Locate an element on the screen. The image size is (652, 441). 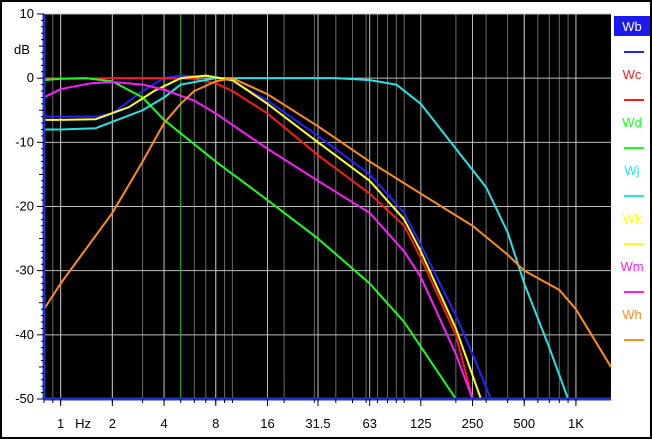
y-axis: 10 0 -10 -20 -30 -40 -50 is located at coordinates (30, 206).